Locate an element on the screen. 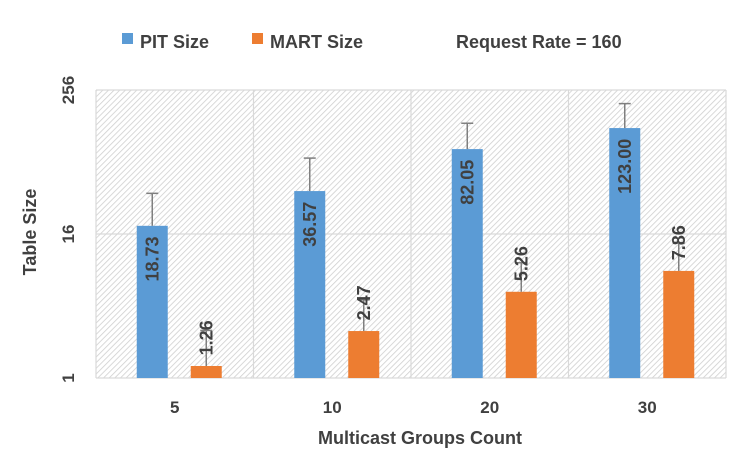 Image resolution: width=750 pixels, height=458 pixels. legend-swatch-pit-size is located at coordinates (127, 38).